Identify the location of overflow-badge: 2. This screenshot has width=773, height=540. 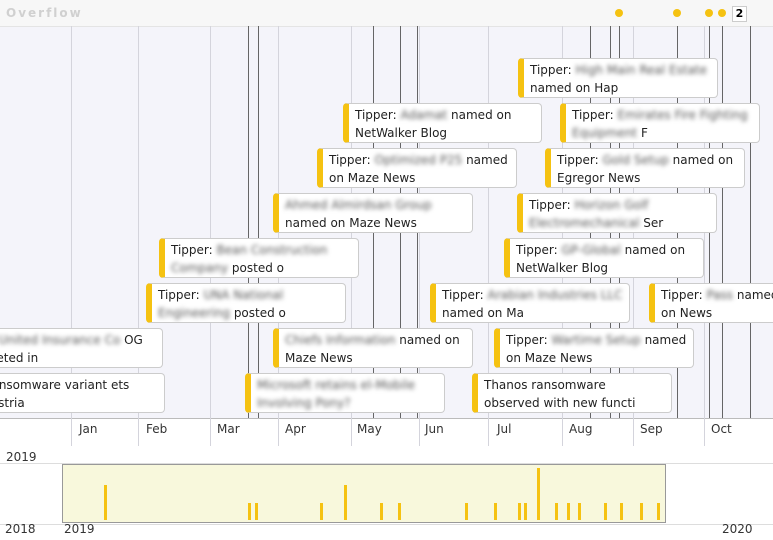
(739, 14).